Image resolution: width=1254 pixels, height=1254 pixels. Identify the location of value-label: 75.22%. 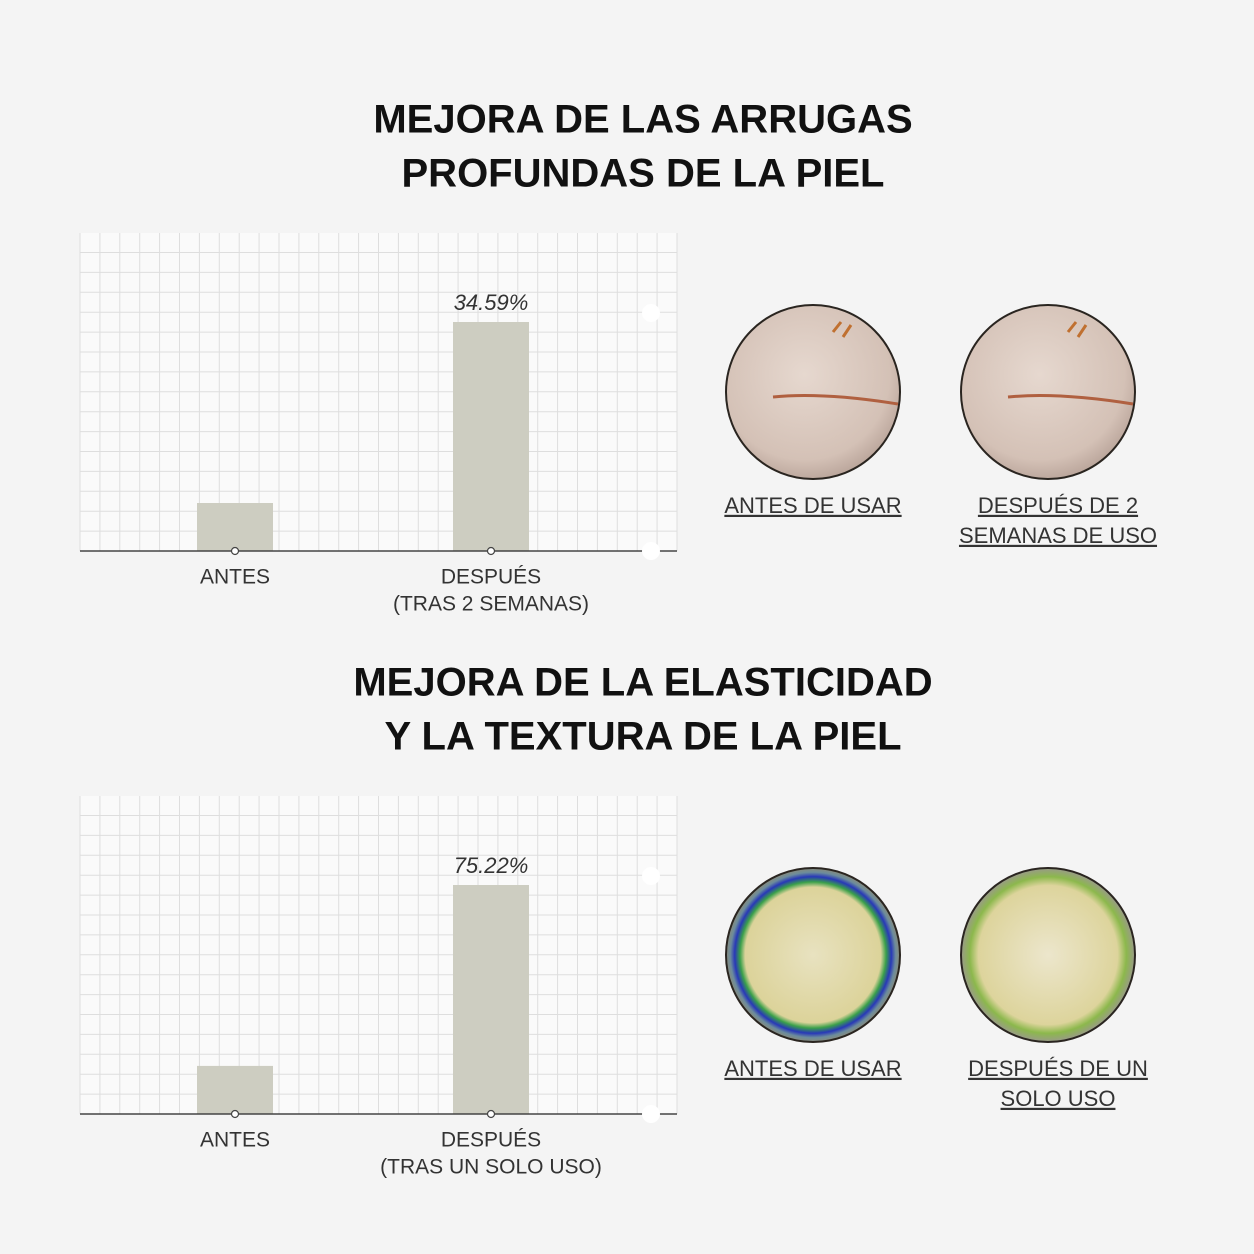
(491, 865).